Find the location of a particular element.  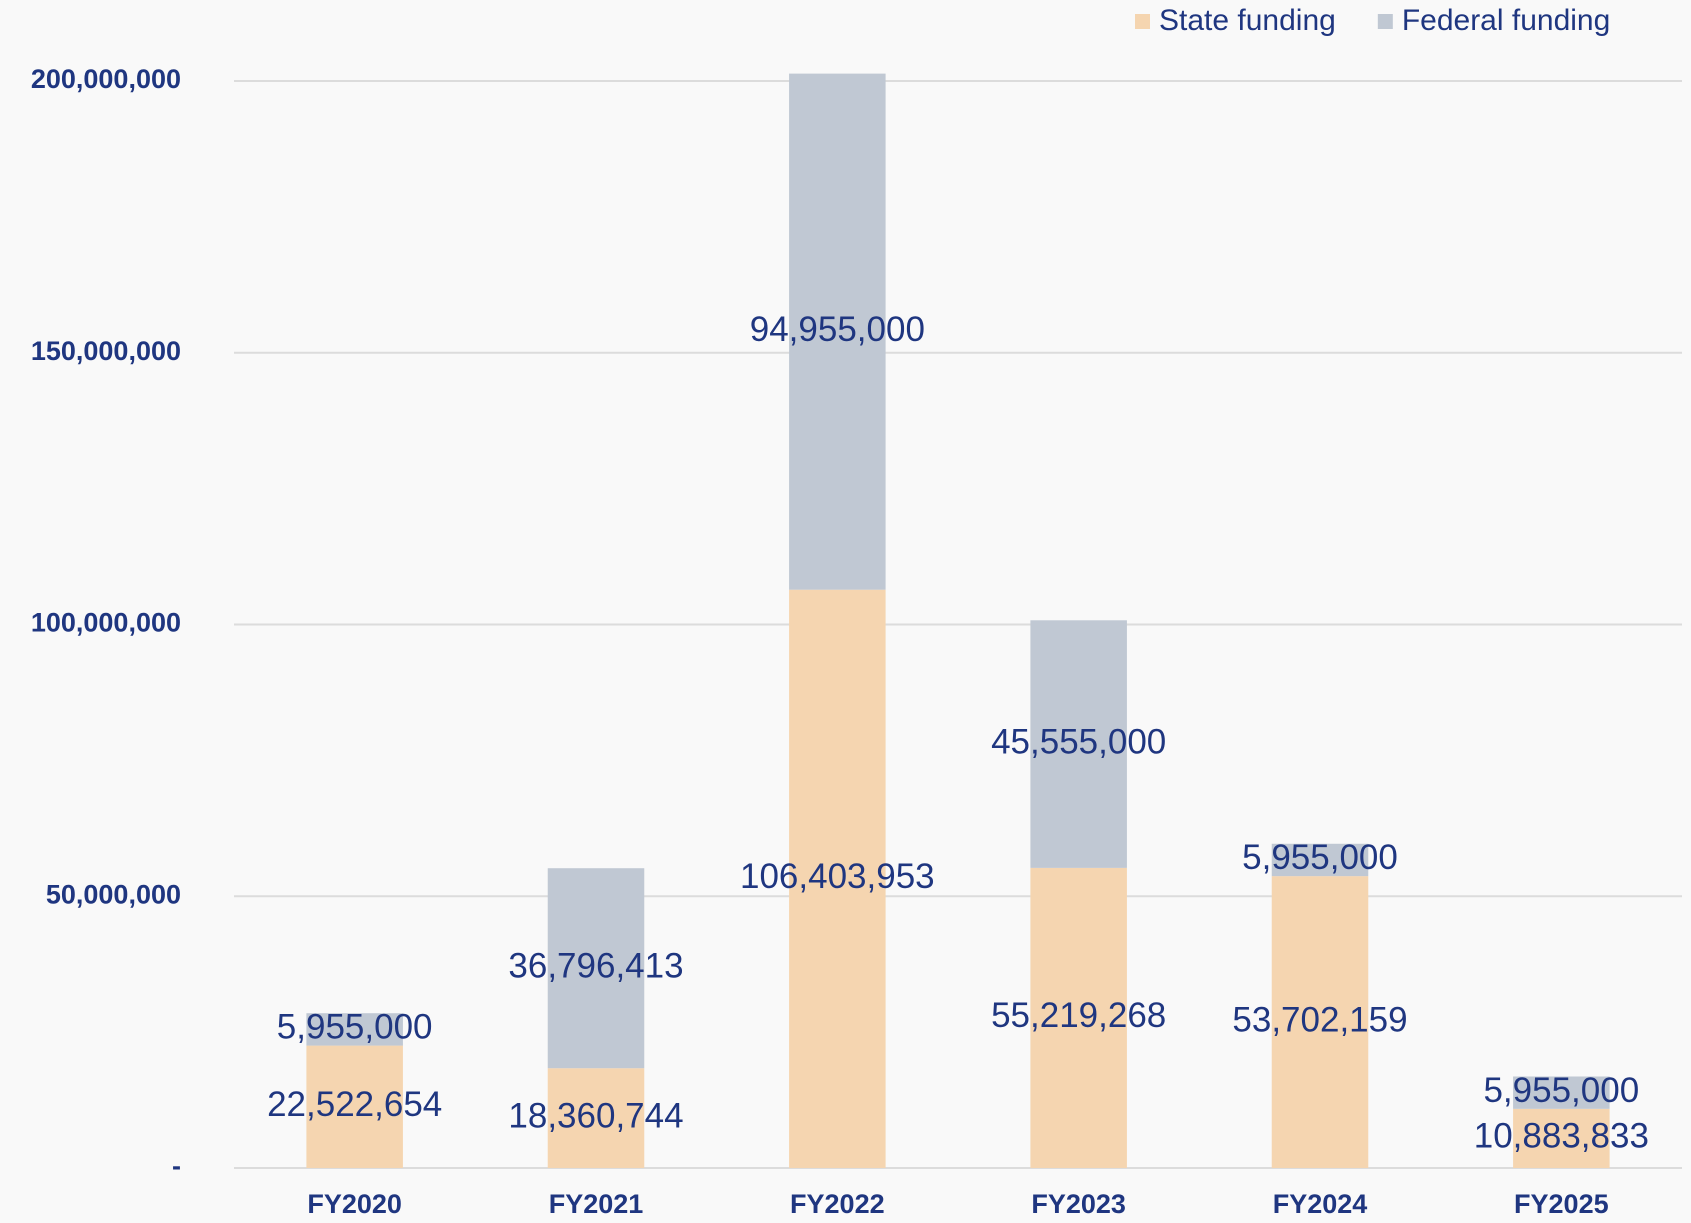

data-label: 55,219,268 is located at coordinates (1078, 1015).